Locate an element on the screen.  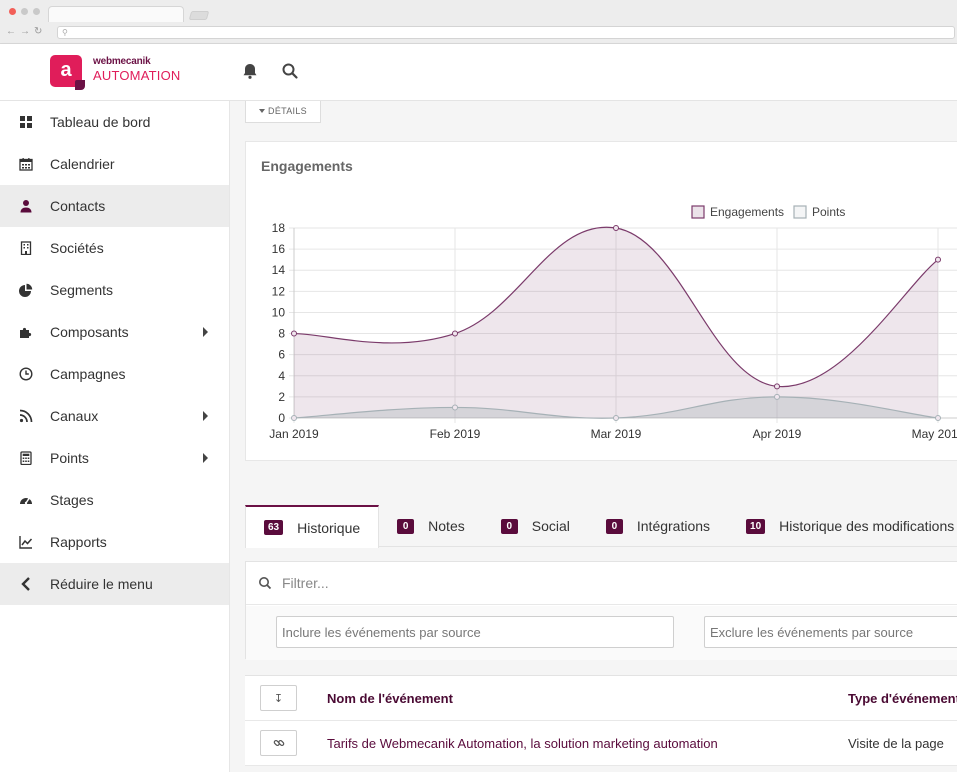
x-tick-label: Jan 2019 is located at coordinates (294, 434).